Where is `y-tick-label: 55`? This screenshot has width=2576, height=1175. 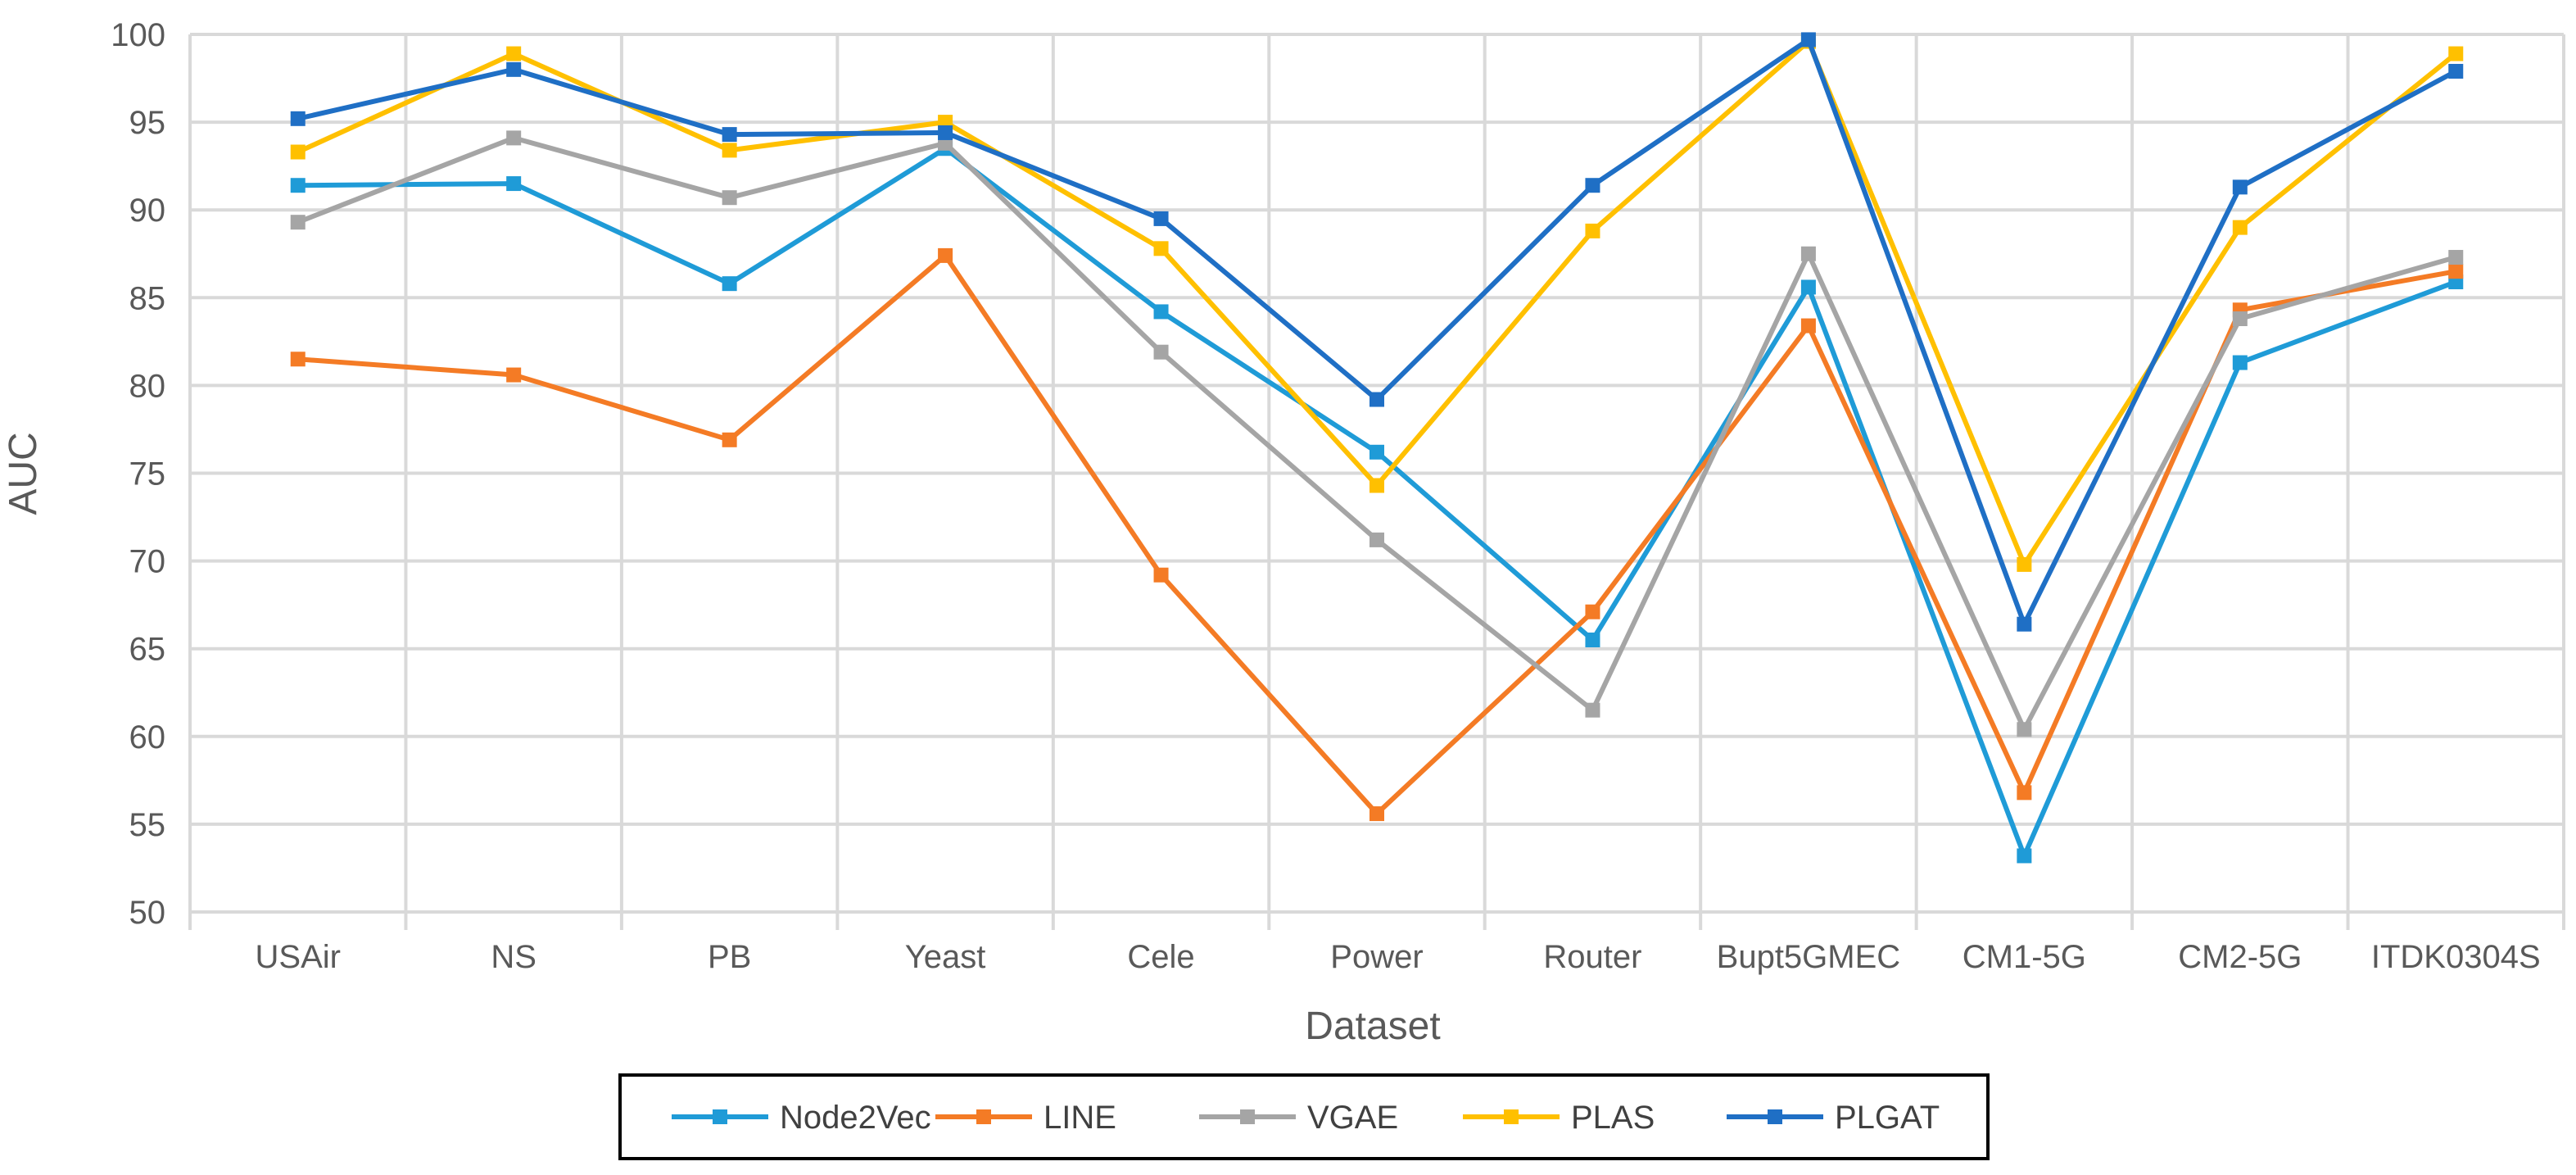
y-tick-label: 55 is located at coordinates (147, 825).